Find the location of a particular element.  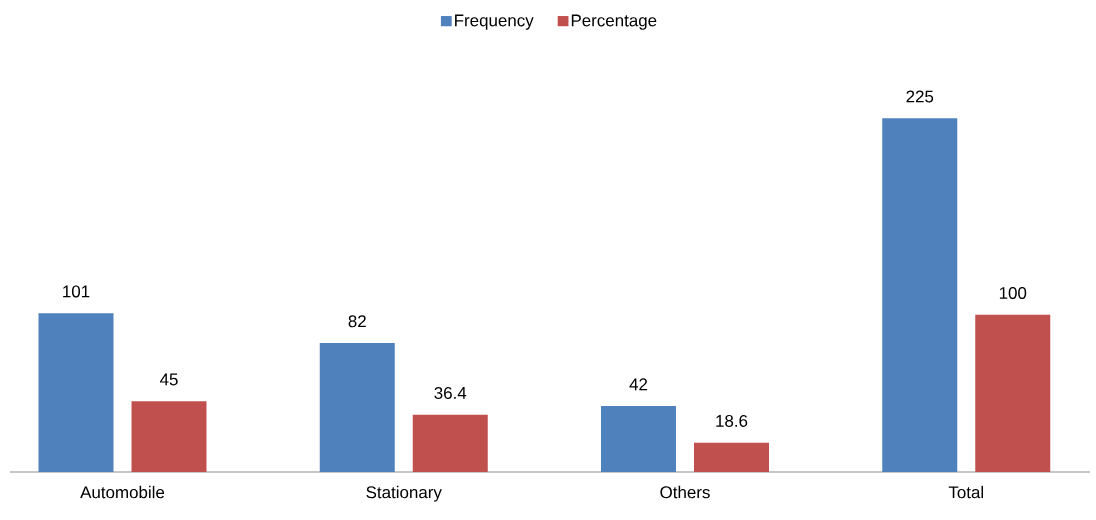

legend-label: Frequency is located at coordinates (494, 22).